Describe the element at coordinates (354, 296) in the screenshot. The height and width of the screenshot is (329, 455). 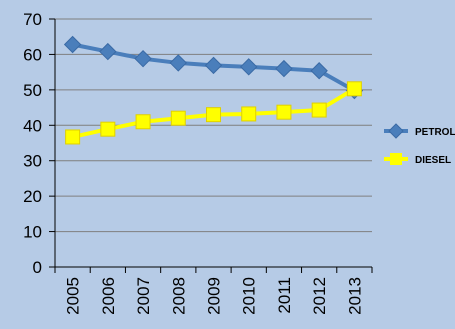
I see `x-tick-label: 2013` at that location.